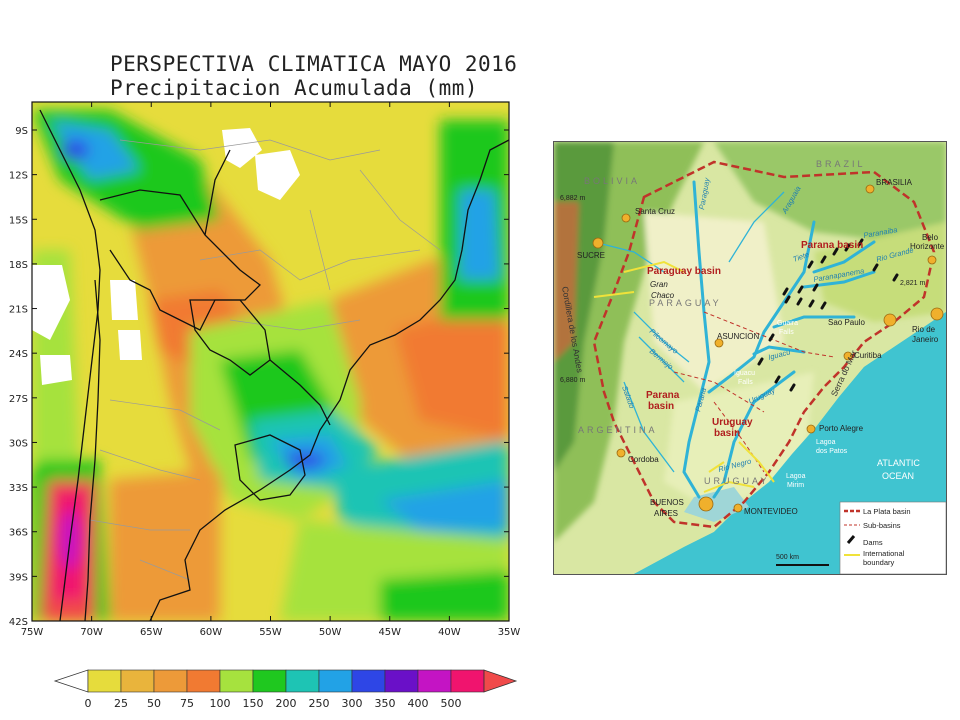  Describe the element at coordinates (18, 443) in the screenshot. I see `latitude-tick-label: 30S` at that location.